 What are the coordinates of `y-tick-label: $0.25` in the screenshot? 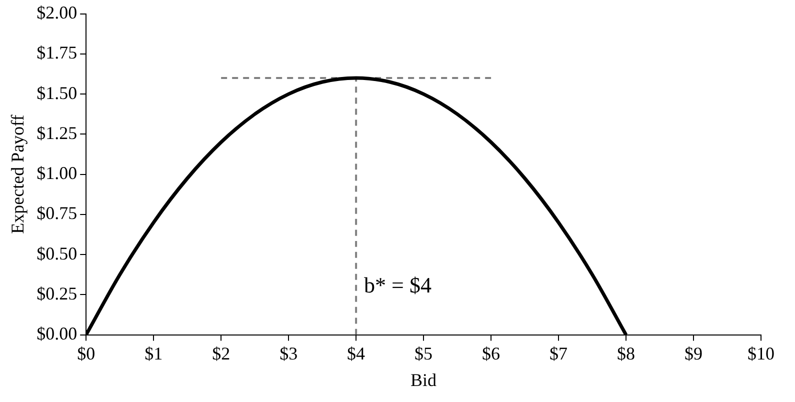 It's located at (57, 293).